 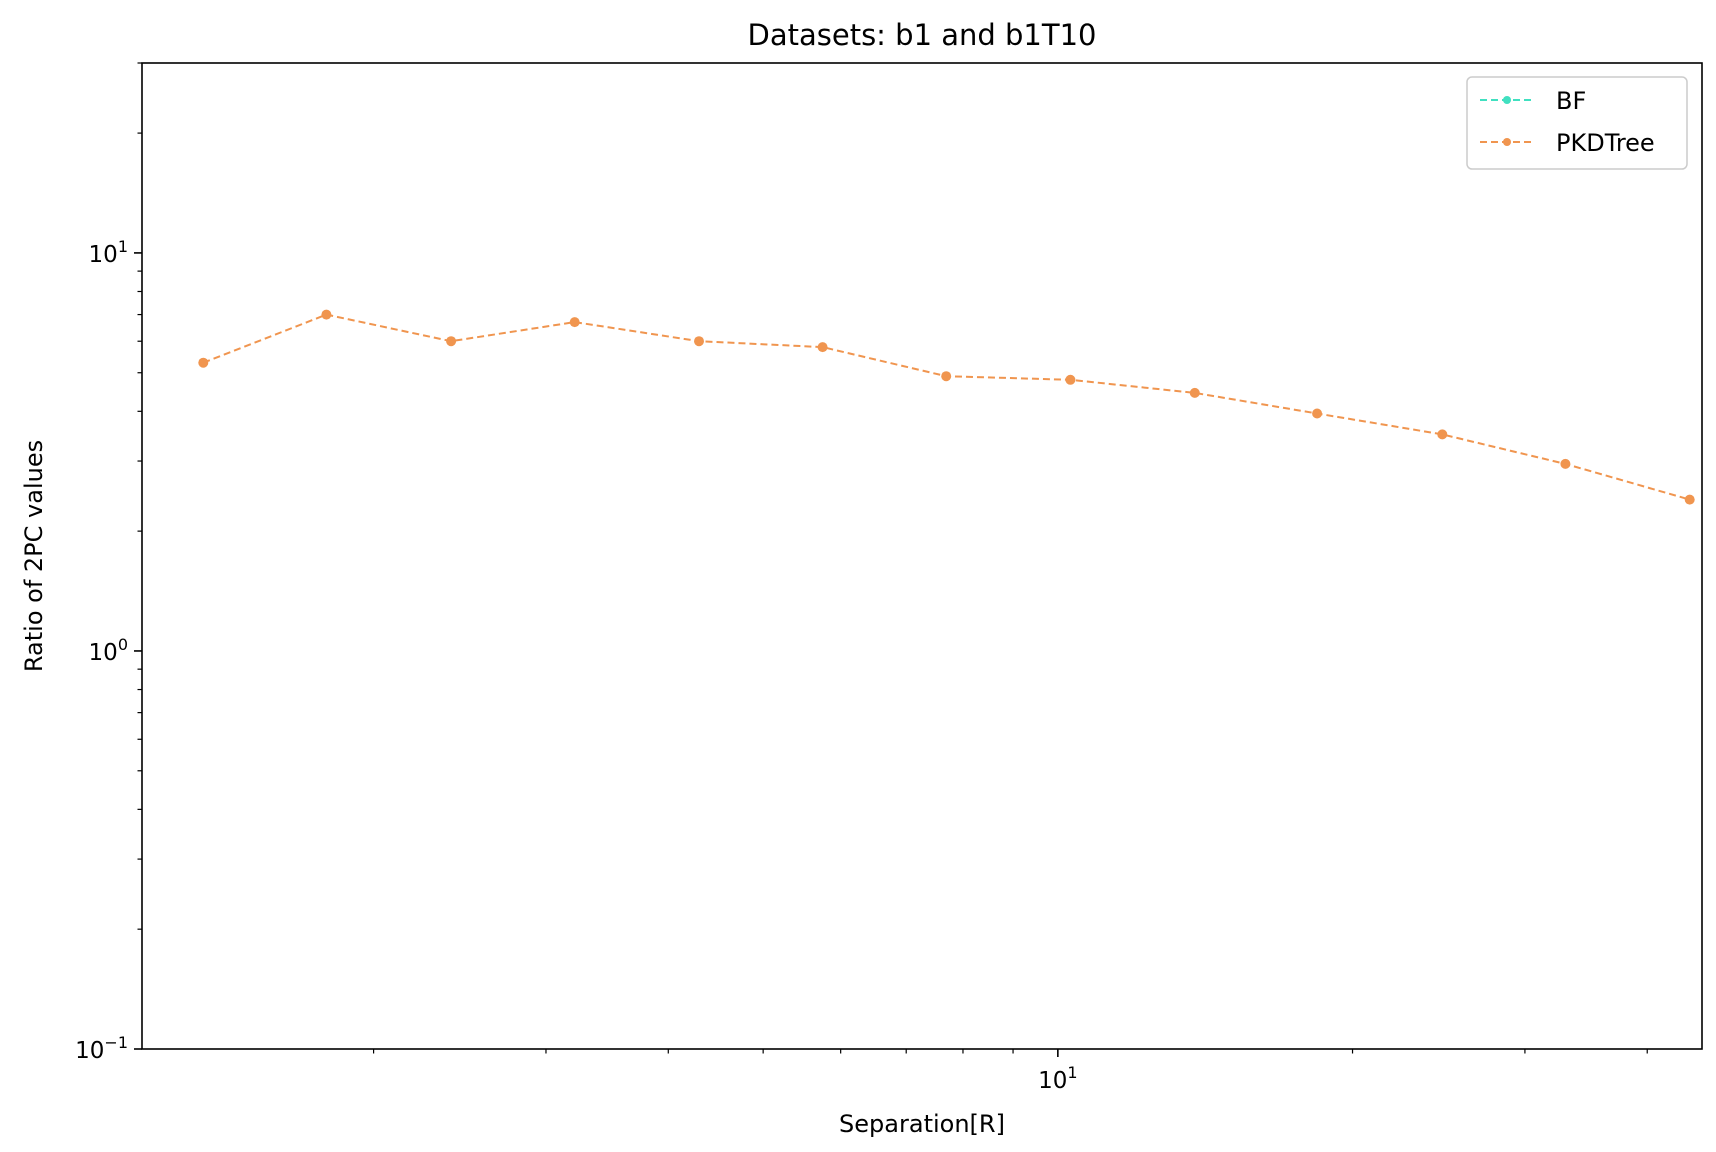 I want to click on x-tick-label-exponent: 1, so click(x=1072, y=1072).